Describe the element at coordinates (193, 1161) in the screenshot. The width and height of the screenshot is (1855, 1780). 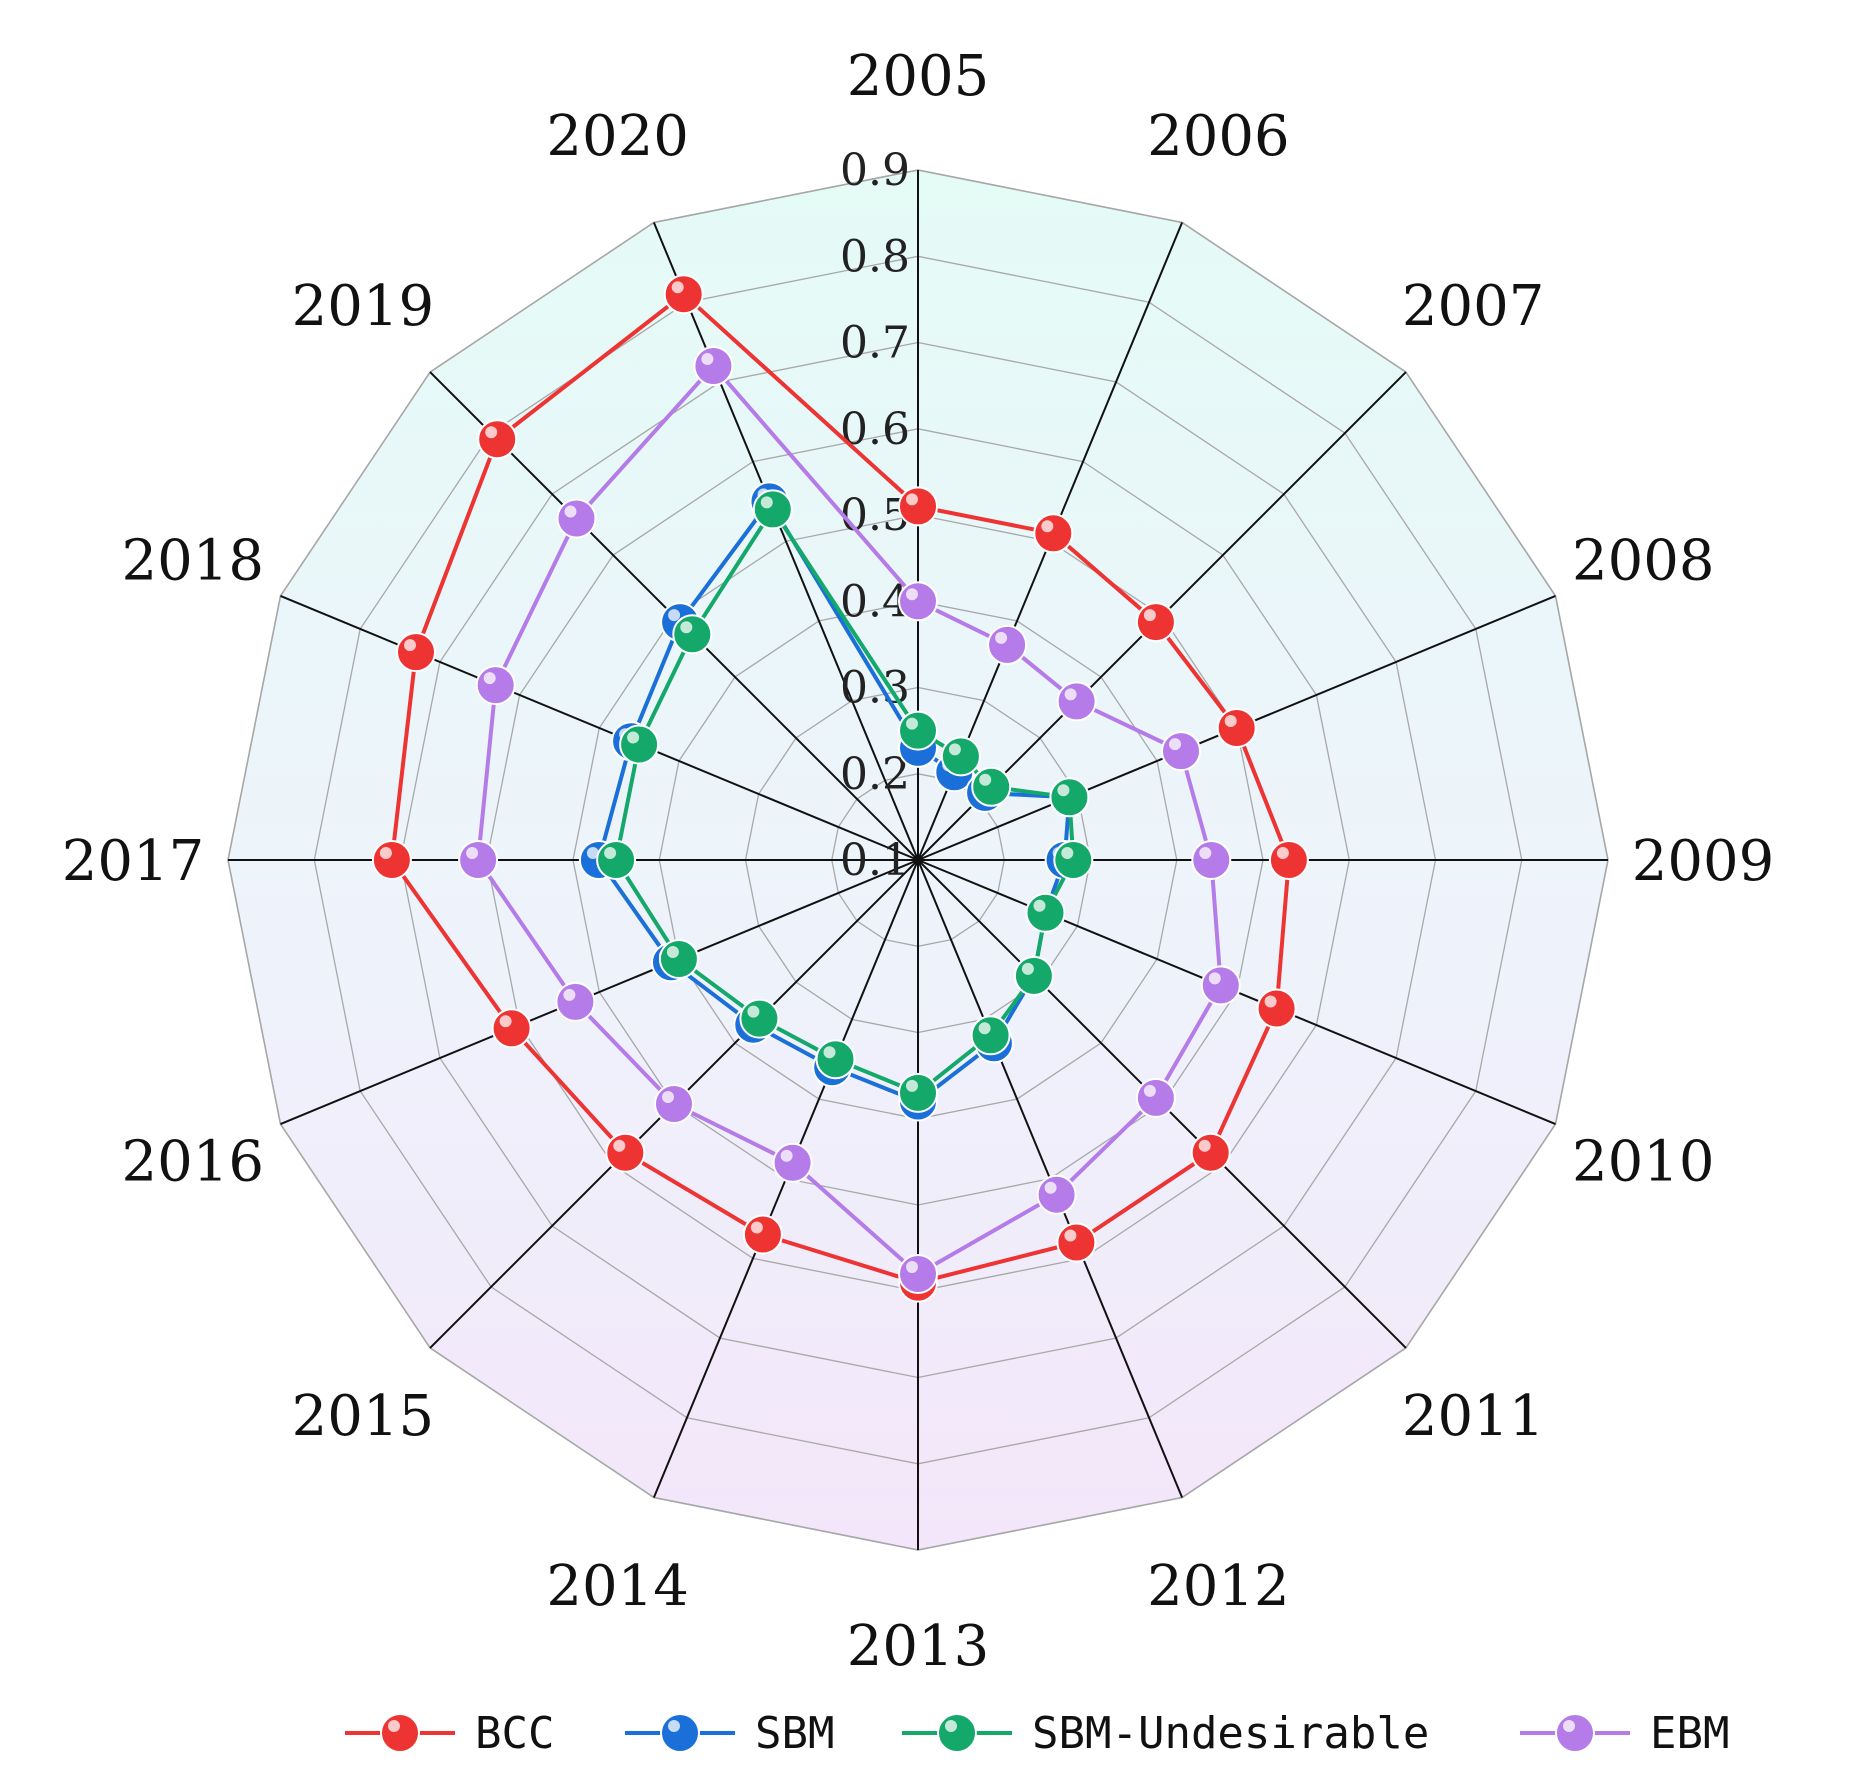
I see `category-label: 2016` at that location.